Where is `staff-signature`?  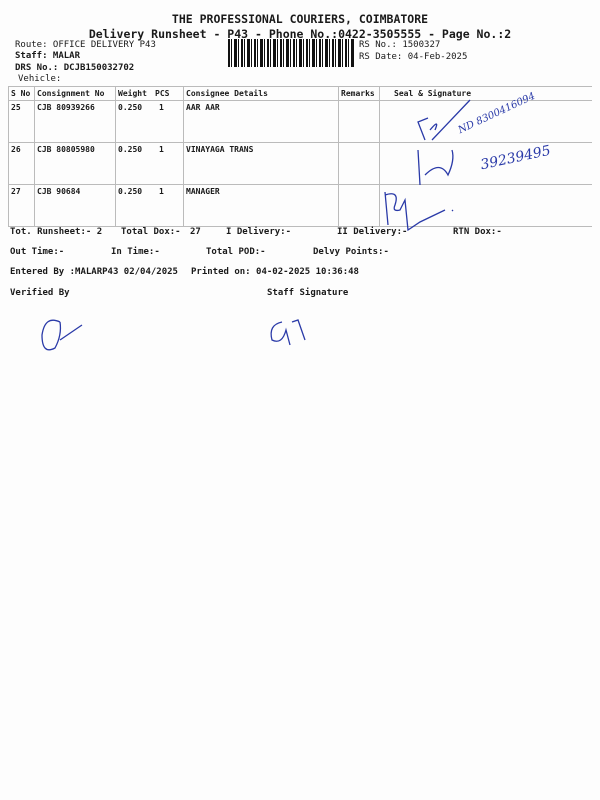
staff-signature is located at coordinates (288, 332).